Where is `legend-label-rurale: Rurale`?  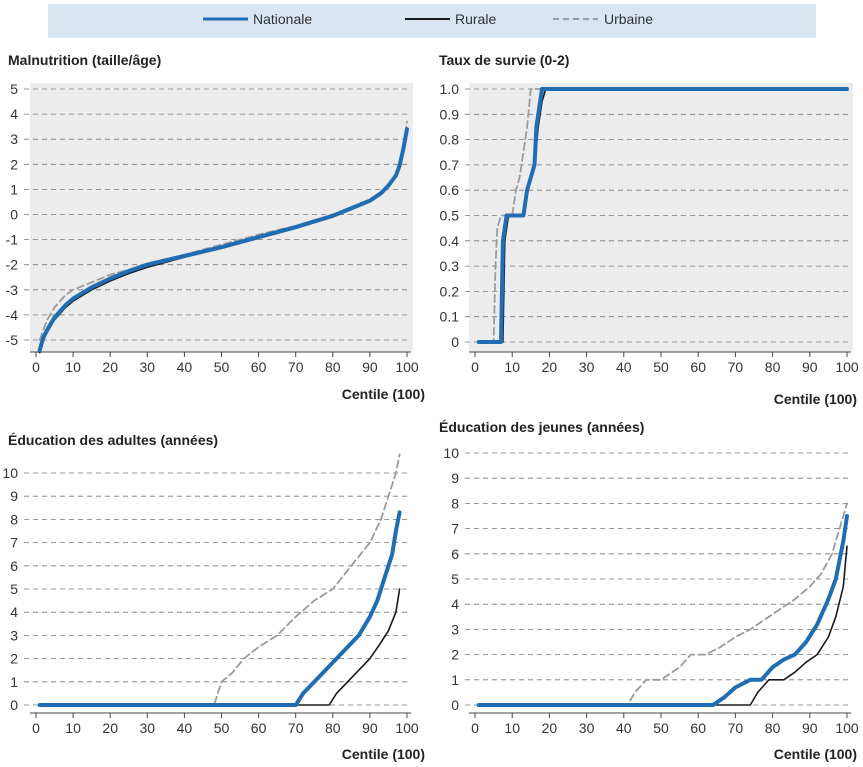
legend-label-rurale: Rurale is located at coordinates (475, 19).